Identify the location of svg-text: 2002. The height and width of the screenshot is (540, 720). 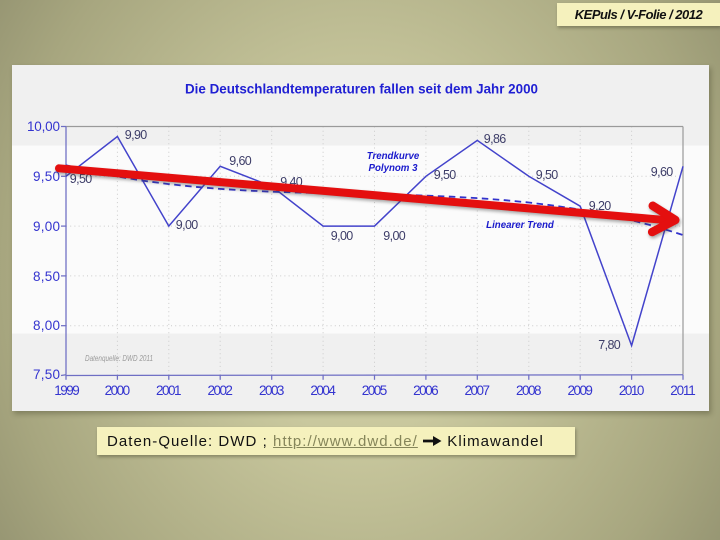
(220, 390).